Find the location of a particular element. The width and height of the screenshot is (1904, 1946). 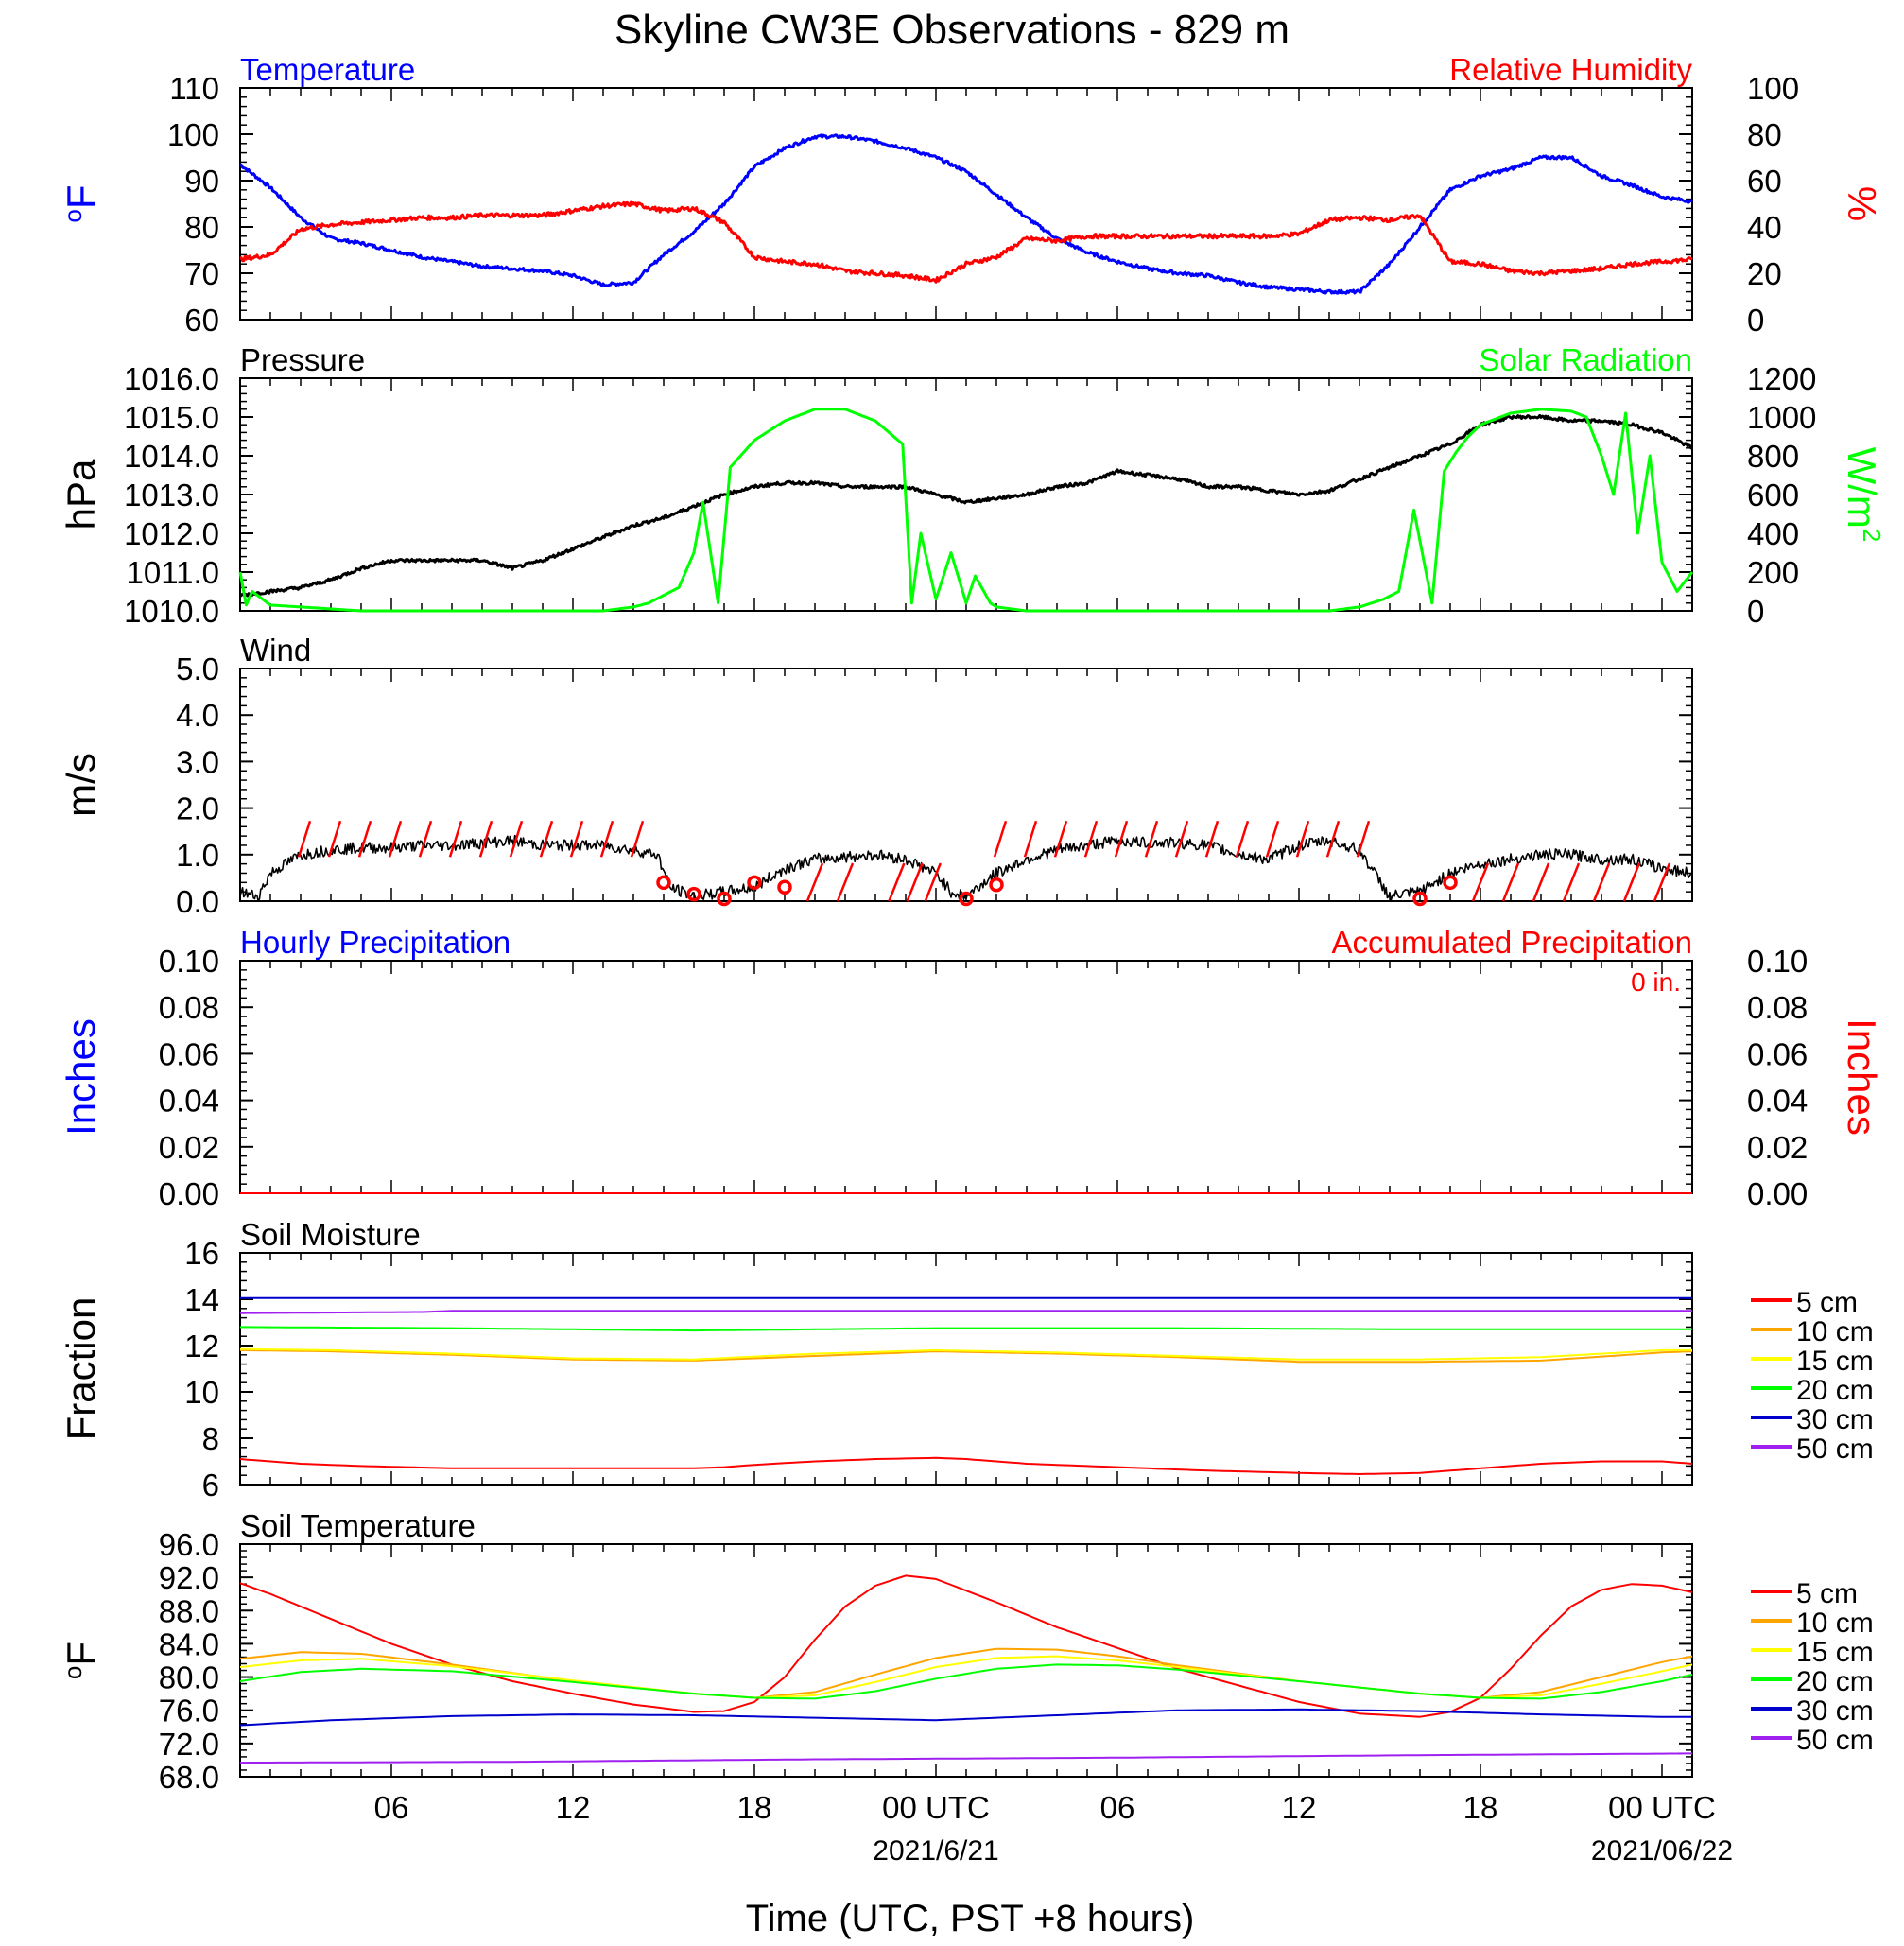

panel-wind: 0.0 1.0 2.0 3.0 4.0 5.0 Wind m/s is located at coordinates (876, 776).